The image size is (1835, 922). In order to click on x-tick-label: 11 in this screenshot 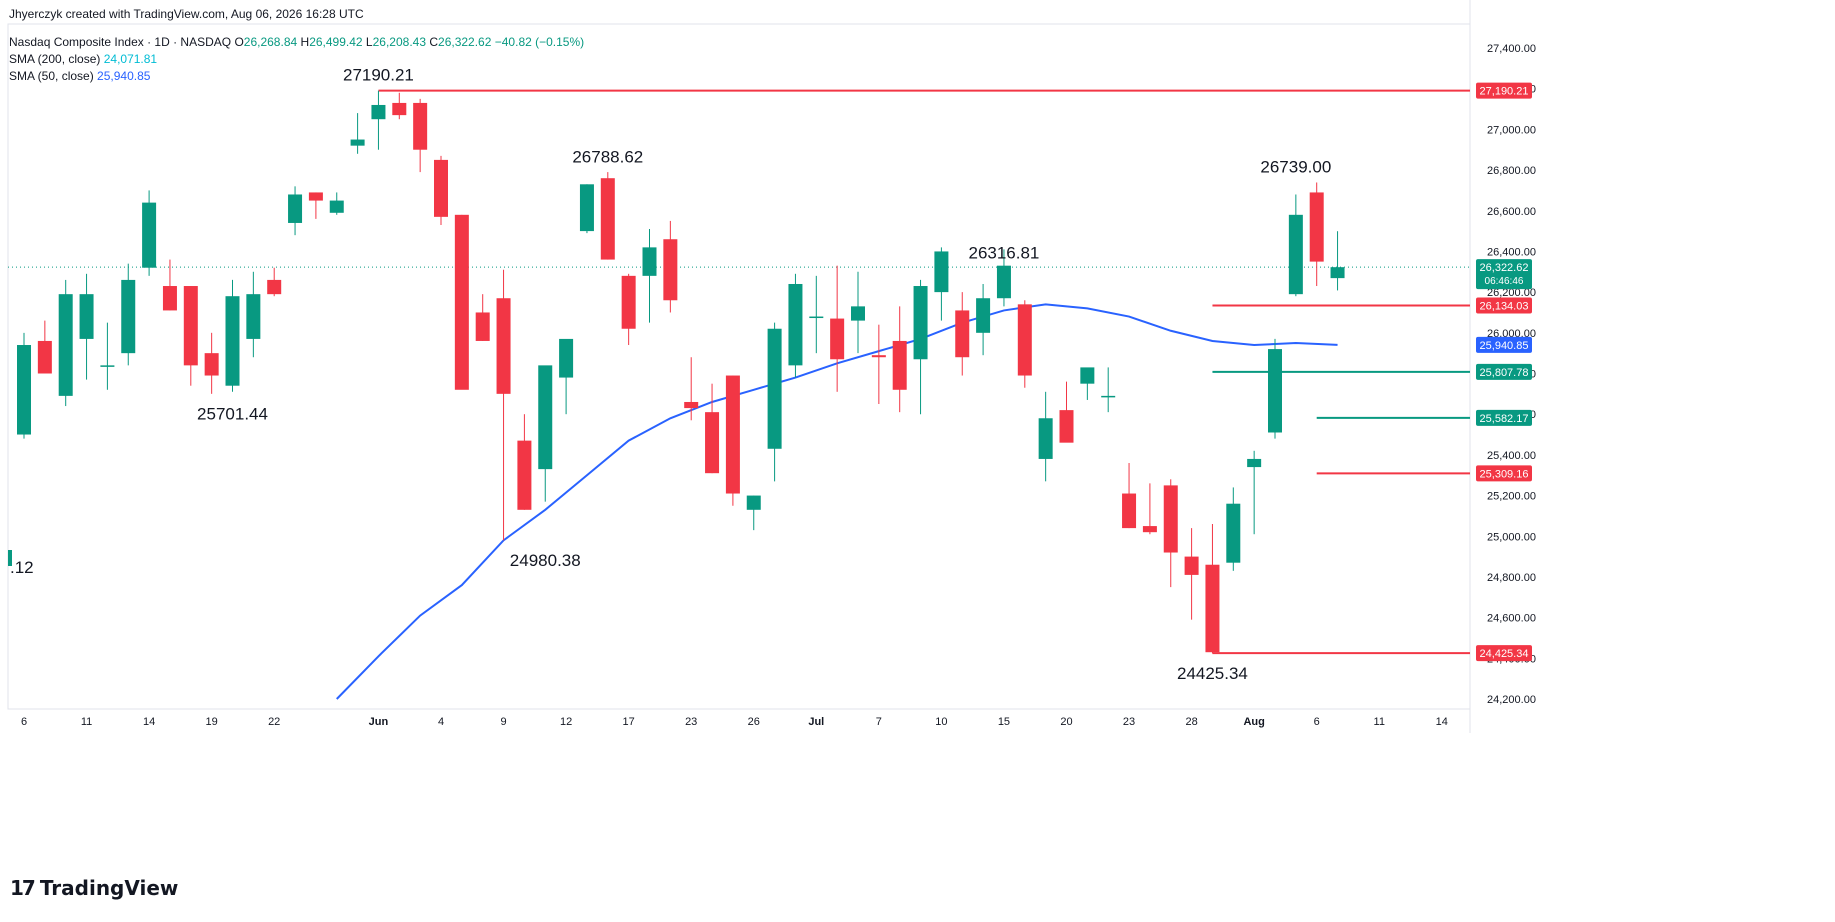, I will do `click(86, 722)`.